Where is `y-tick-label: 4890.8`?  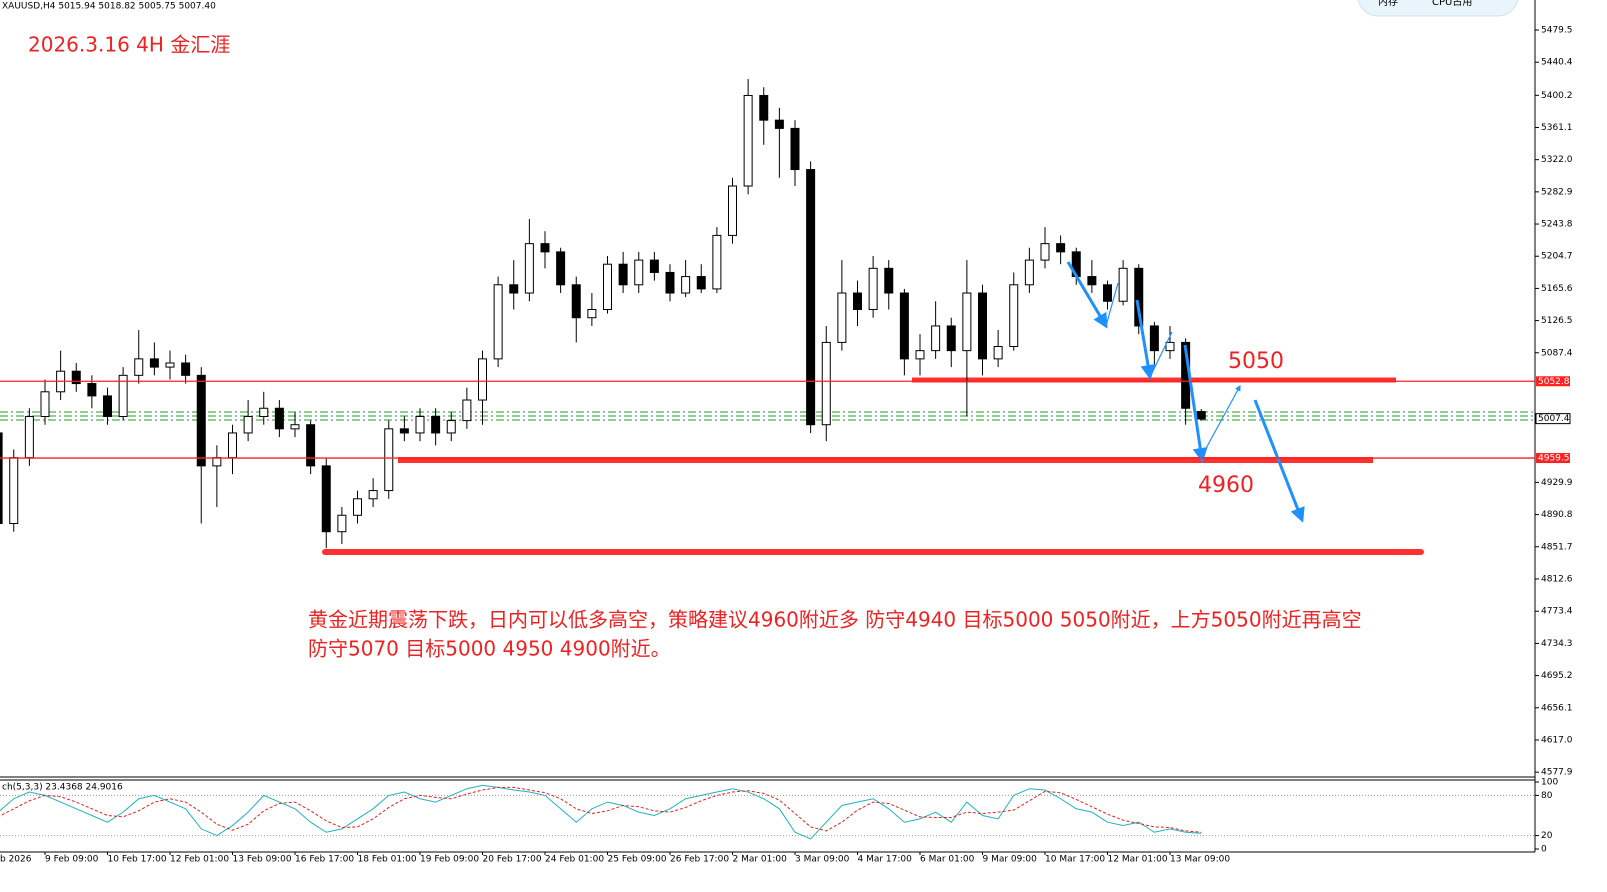 y-tick-label: 4890.8 is located at coordinates (1557, 515).